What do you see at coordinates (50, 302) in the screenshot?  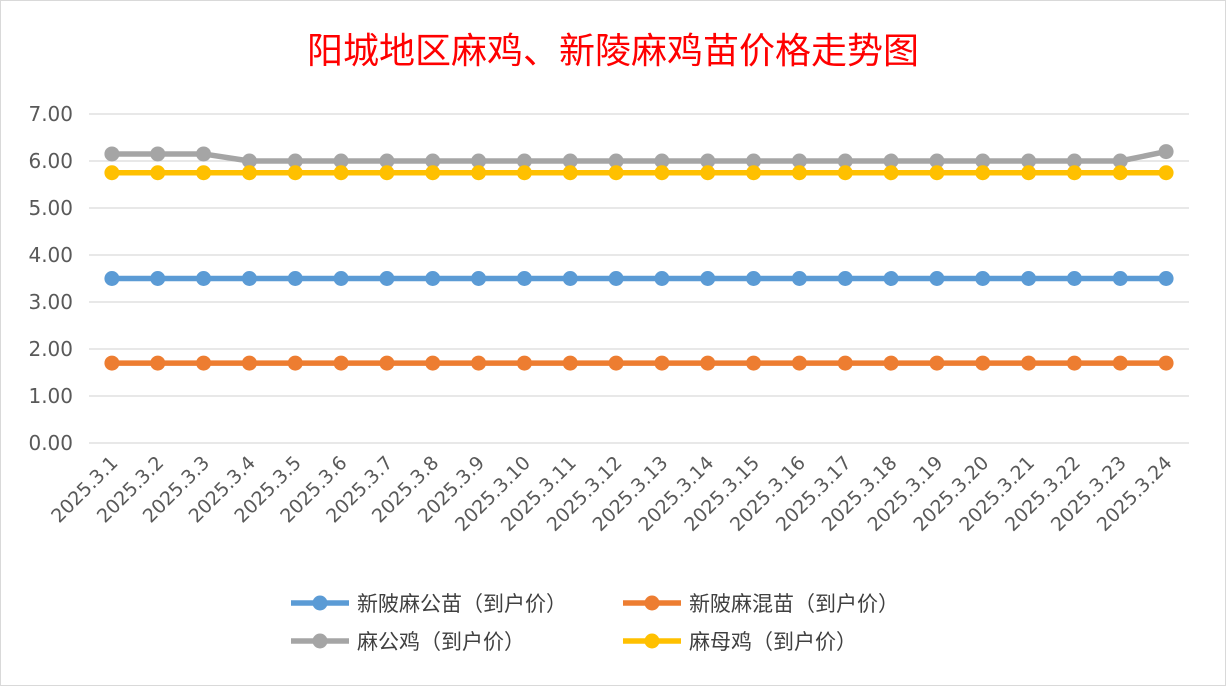 I see `y-tick-label: 3.00` at bounding box center [50, 302].